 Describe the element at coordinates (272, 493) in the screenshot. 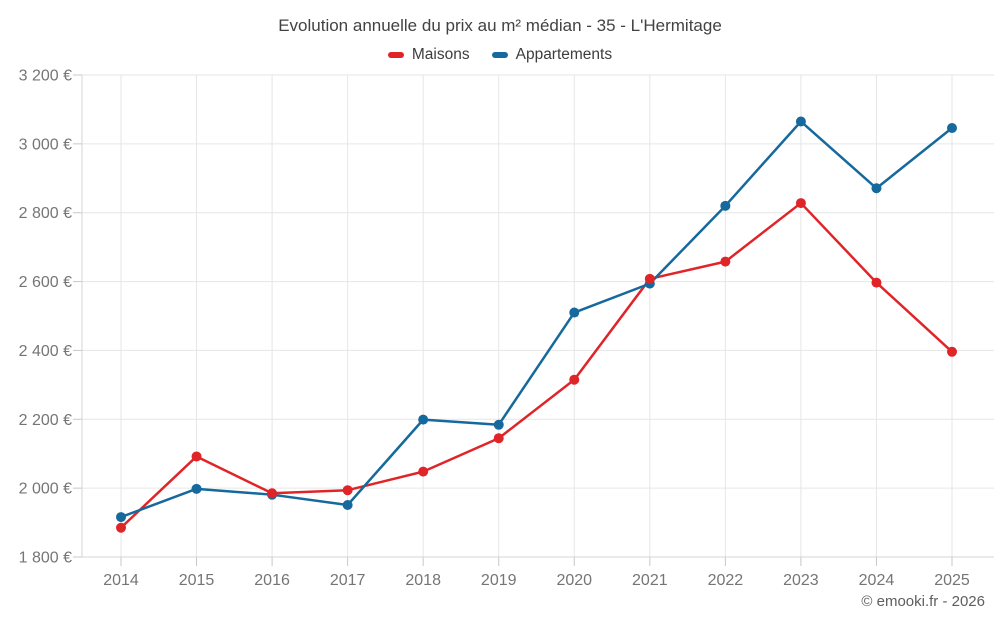

I see `data-point-maisons-2016` at that location.